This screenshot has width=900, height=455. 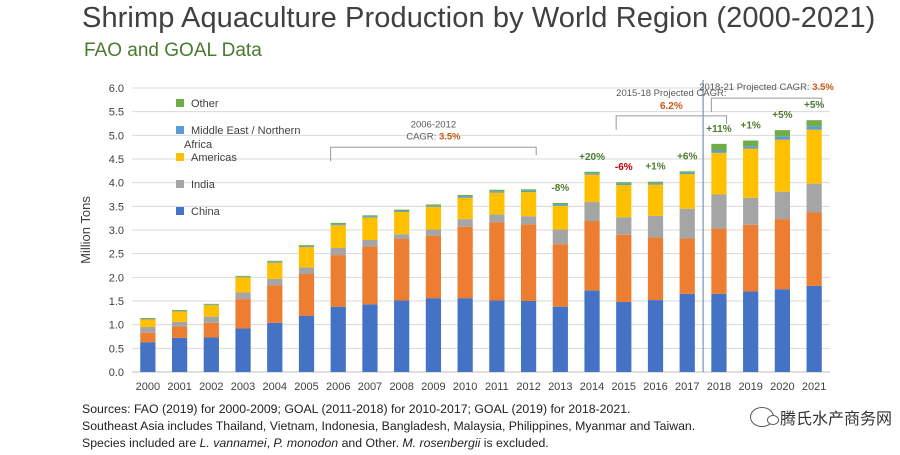 What do you see at coordinates (766, 87) in the screenshot?
I see `cagr-label: 2018-21 Projected CAGR: 3.5%` at bounding box center [766, 87].